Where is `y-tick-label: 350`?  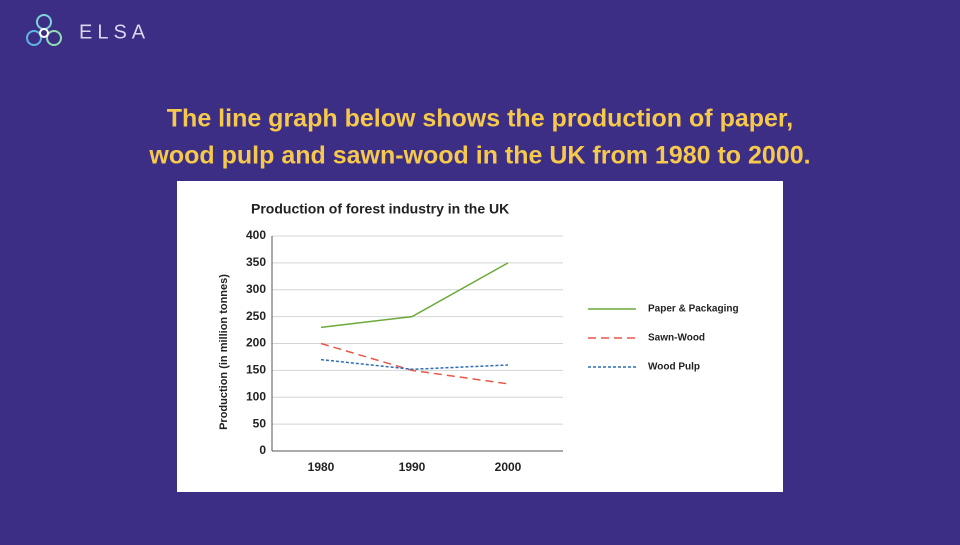
y-tick-label: 350 is located at coordinates (256, 262).